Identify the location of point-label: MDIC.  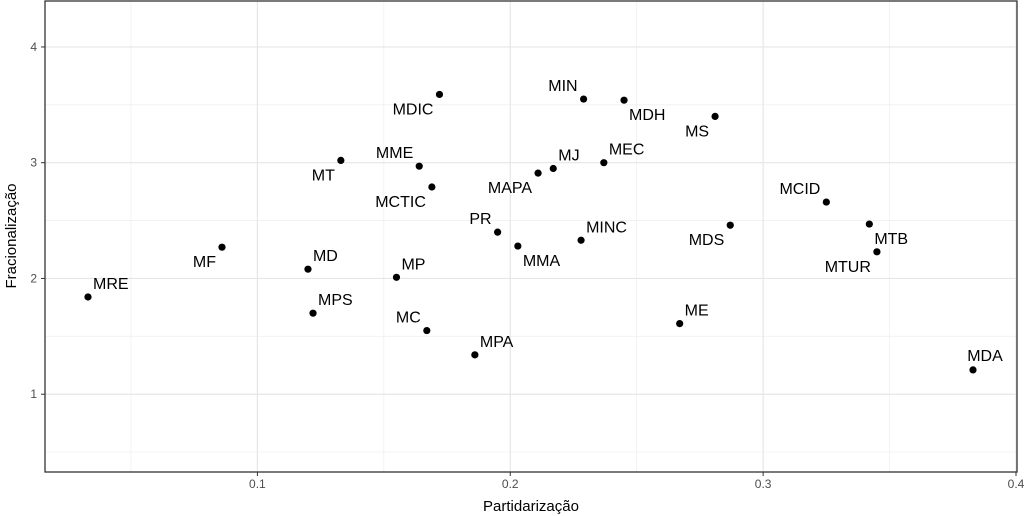
(413, 109).